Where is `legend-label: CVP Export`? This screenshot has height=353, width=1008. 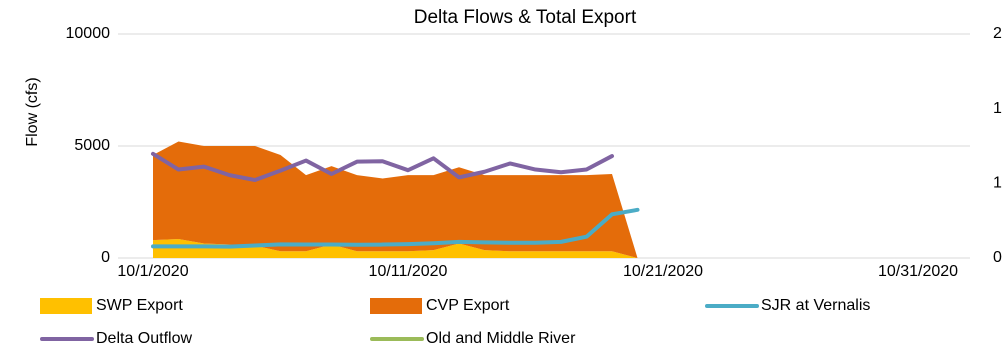 legend-label: CVP Export is located at coordinates (468, 305).